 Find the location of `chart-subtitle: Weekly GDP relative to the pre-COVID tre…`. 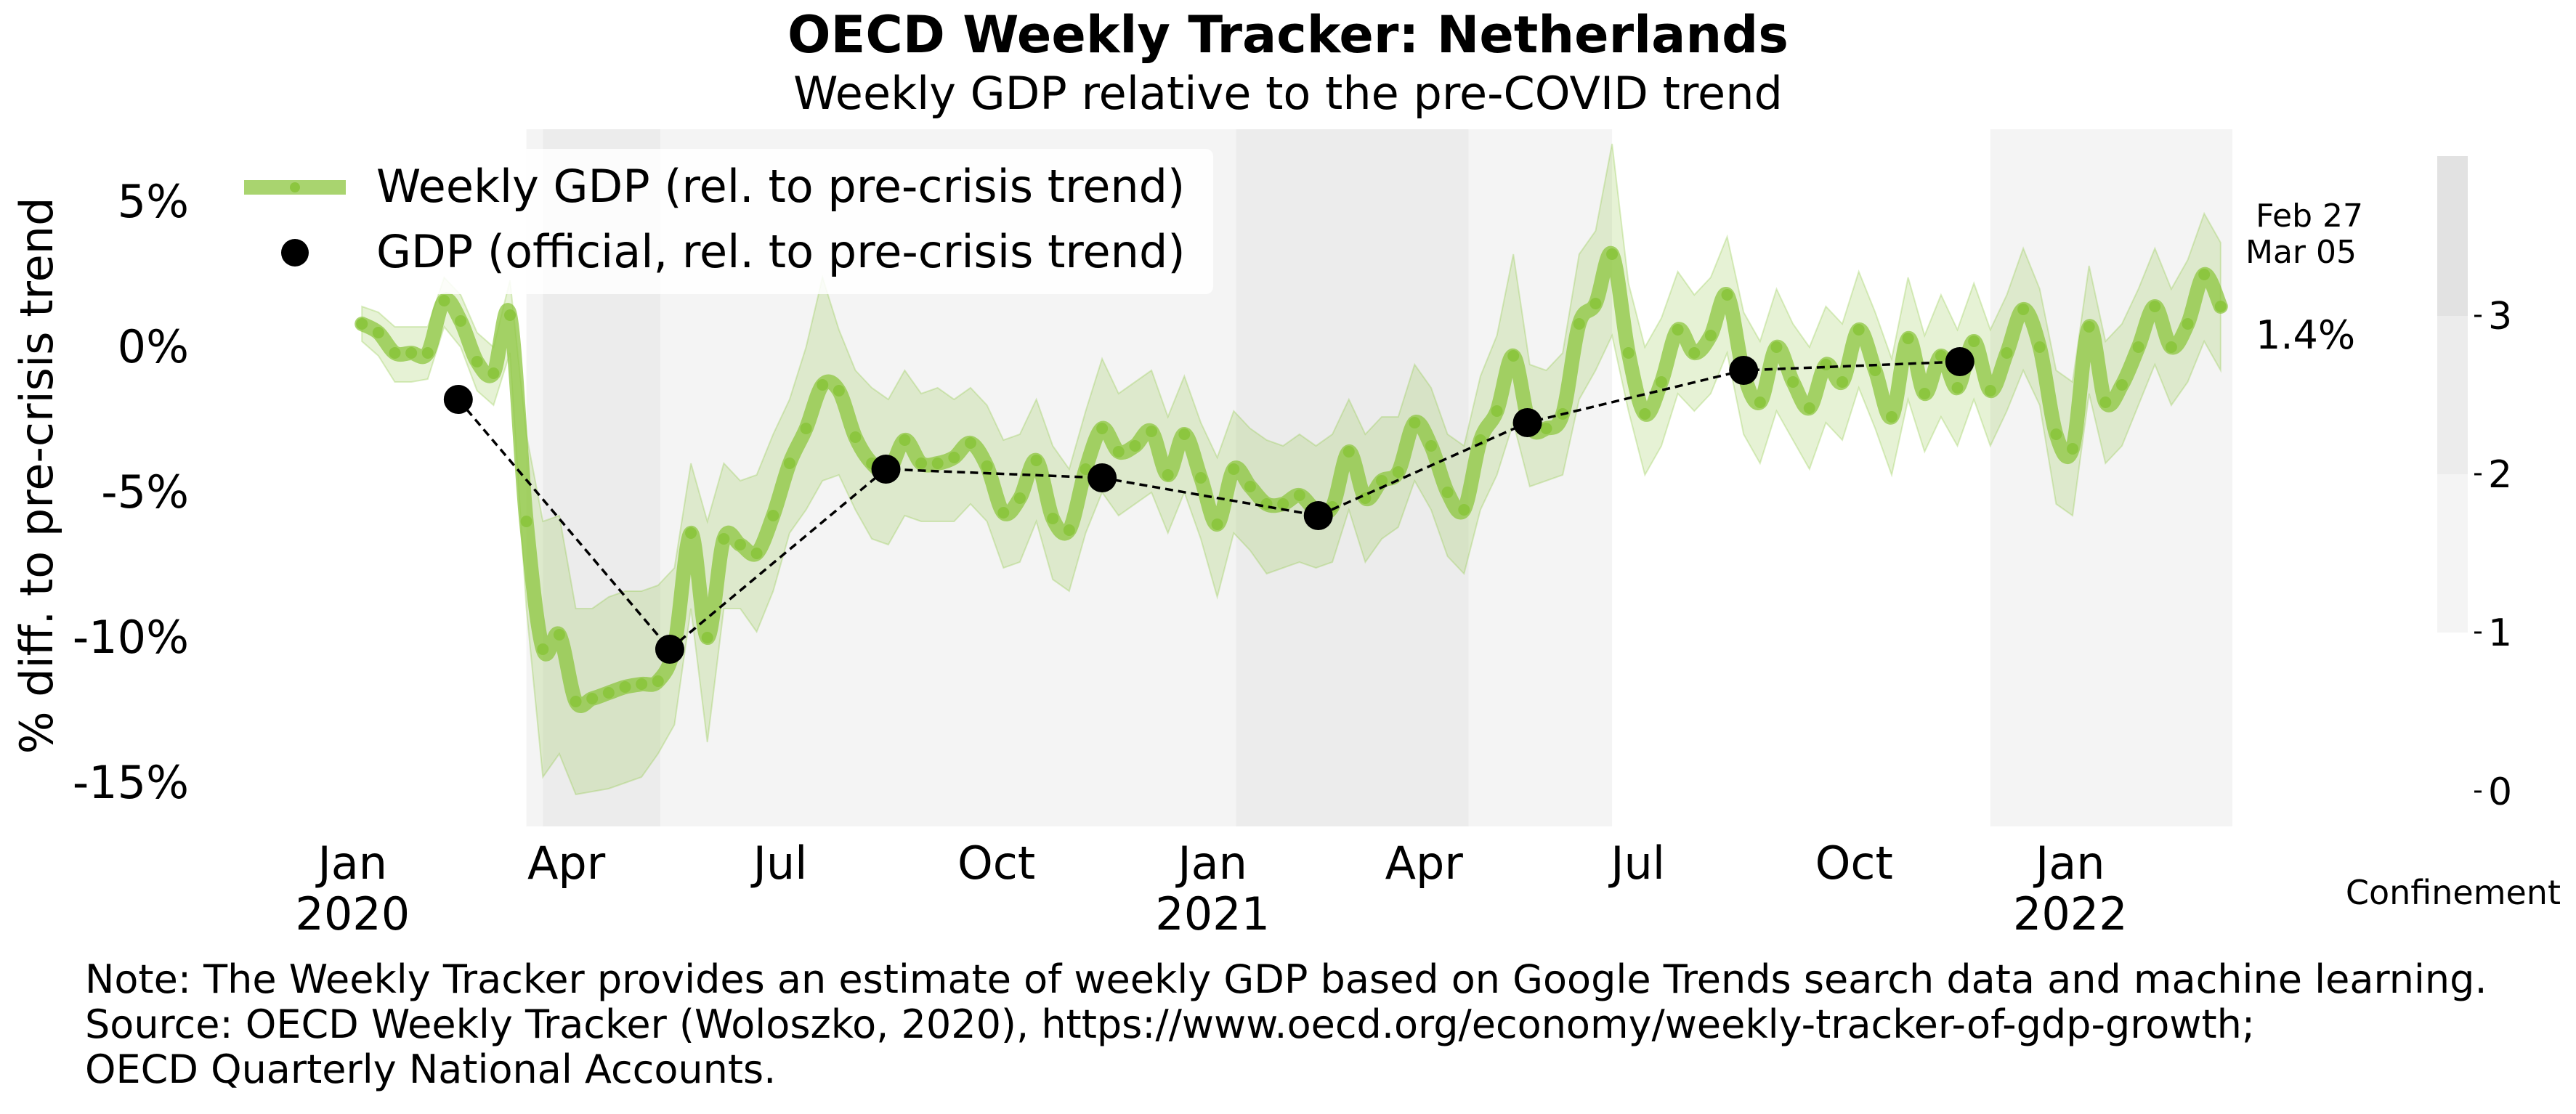

chart-subtitle: Weekly GDP relative to the pre-COVID tre… is located at coordinates (1288, 93).